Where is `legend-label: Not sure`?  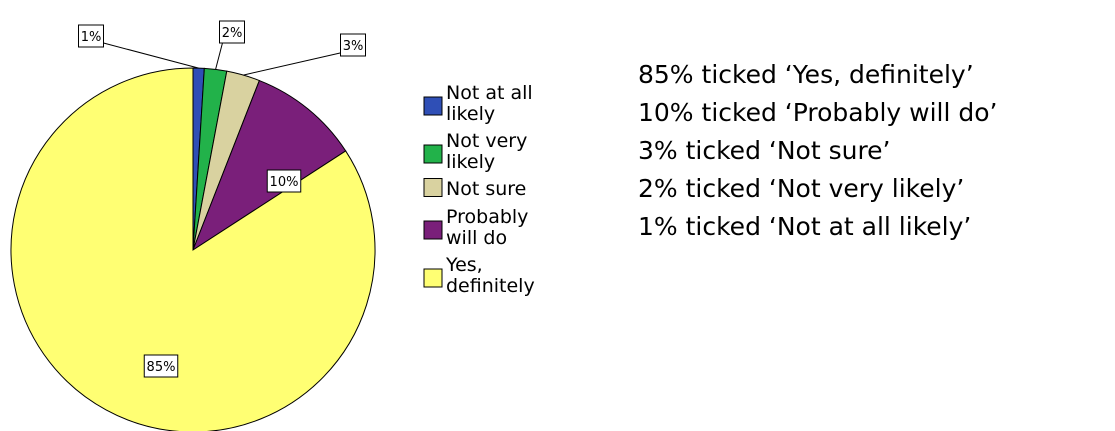
legend-label: Not sure is located at coordinates (486, 189).